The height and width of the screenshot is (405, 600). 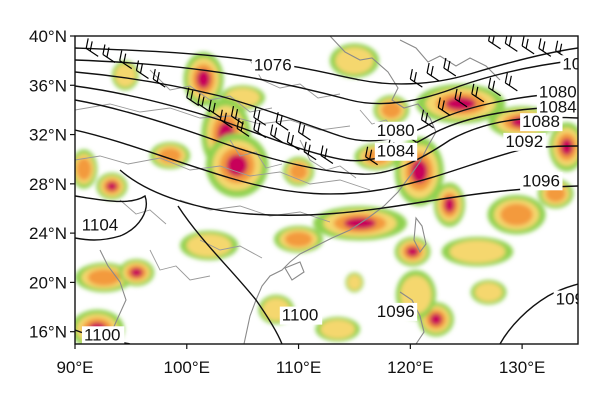 I want to click on longitude-axis: 90°E 100°E 110°E 120°E 130°E, so click(x=300, y=360).